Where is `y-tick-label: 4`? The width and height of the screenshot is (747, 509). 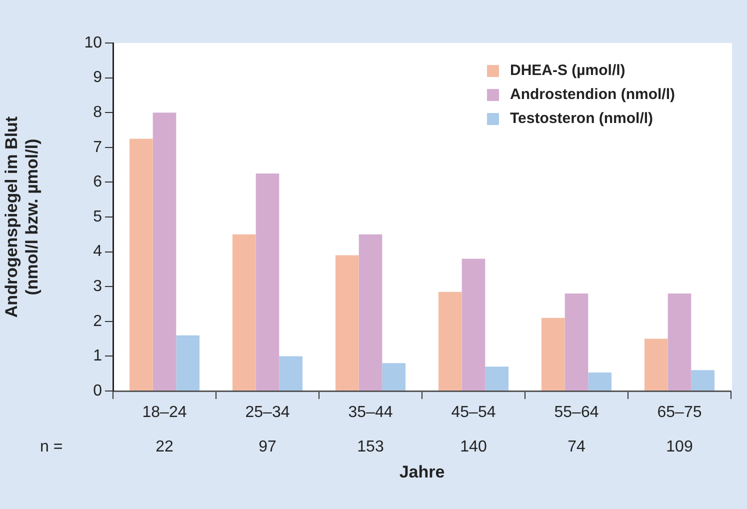
y-tick-label: 4 is located at coordinates (97, 251).